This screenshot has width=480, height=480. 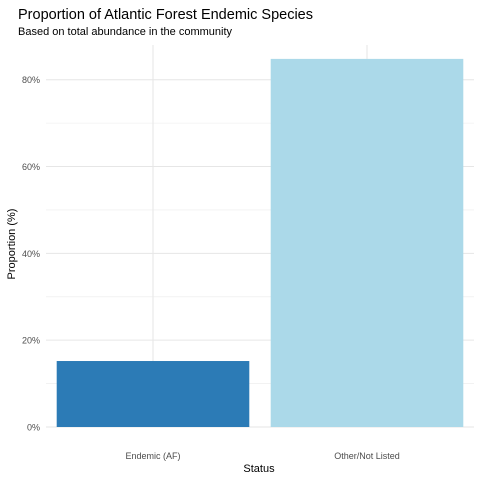 What do you see at coordinates (153, 394) in the screenshot?
I see `bar` at bounding box center [153, 394].